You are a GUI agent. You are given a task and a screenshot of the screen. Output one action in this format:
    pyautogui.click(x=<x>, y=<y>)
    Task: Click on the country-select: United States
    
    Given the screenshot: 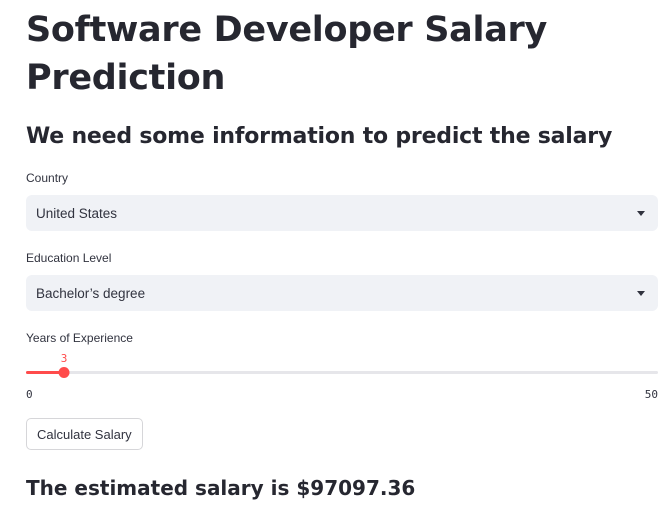 What is the action you would take?
    pyautogui.click(x=342, y=213)
    